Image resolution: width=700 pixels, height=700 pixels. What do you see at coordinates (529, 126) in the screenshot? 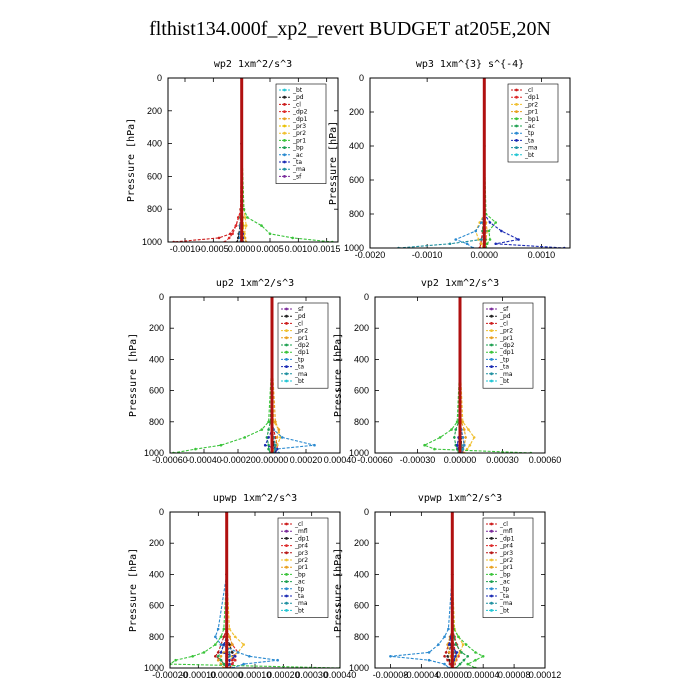
I see `legend-label: _ac` at bounding box center [529, 126].